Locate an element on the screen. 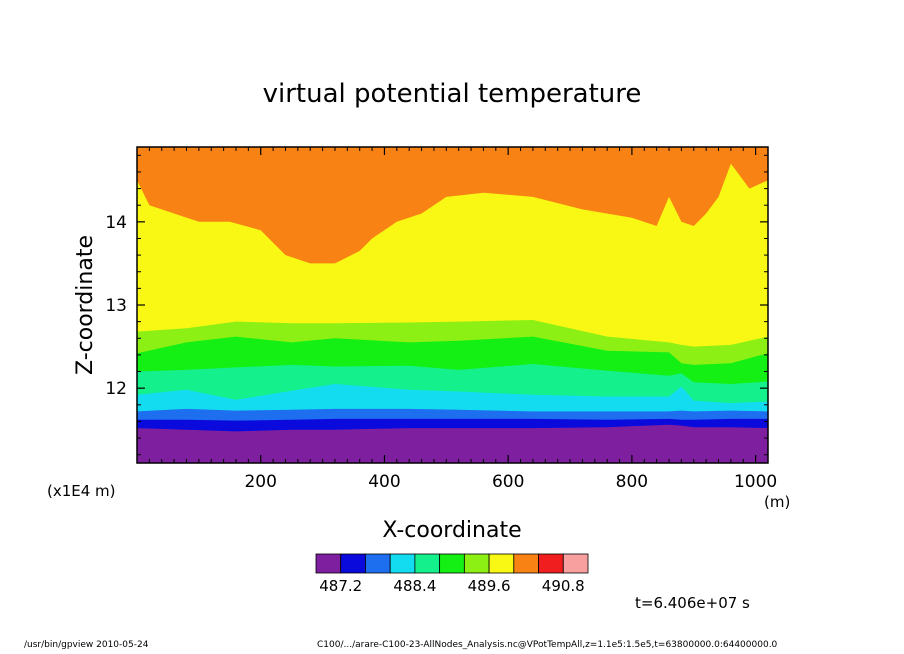  x-tick-label: 200 is located at coordinates (260, 482).